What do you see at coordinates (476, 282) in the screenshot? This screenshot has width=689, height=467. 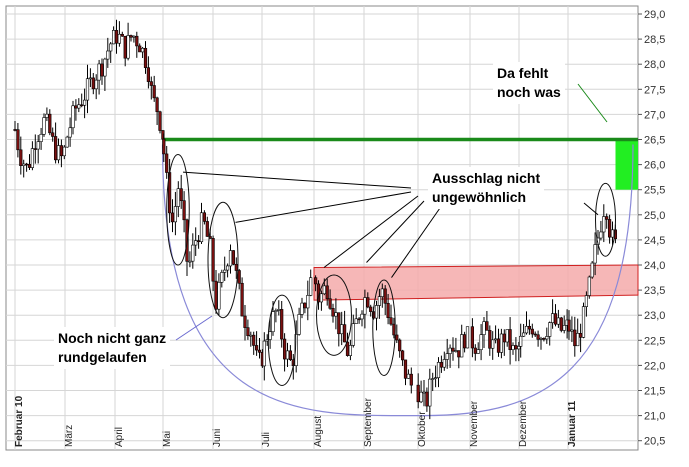 I see `channel-band` at bounding box center [476, 282].